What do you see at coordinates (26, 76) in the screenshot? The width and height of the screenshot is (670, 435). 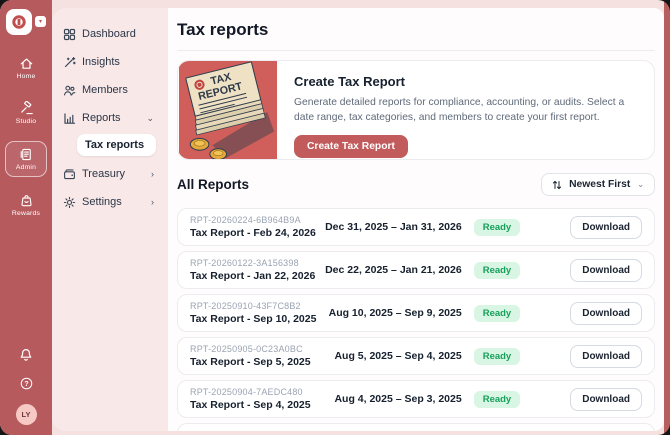 I see `rail-item-label: Home` at bounding box center [26, 76].